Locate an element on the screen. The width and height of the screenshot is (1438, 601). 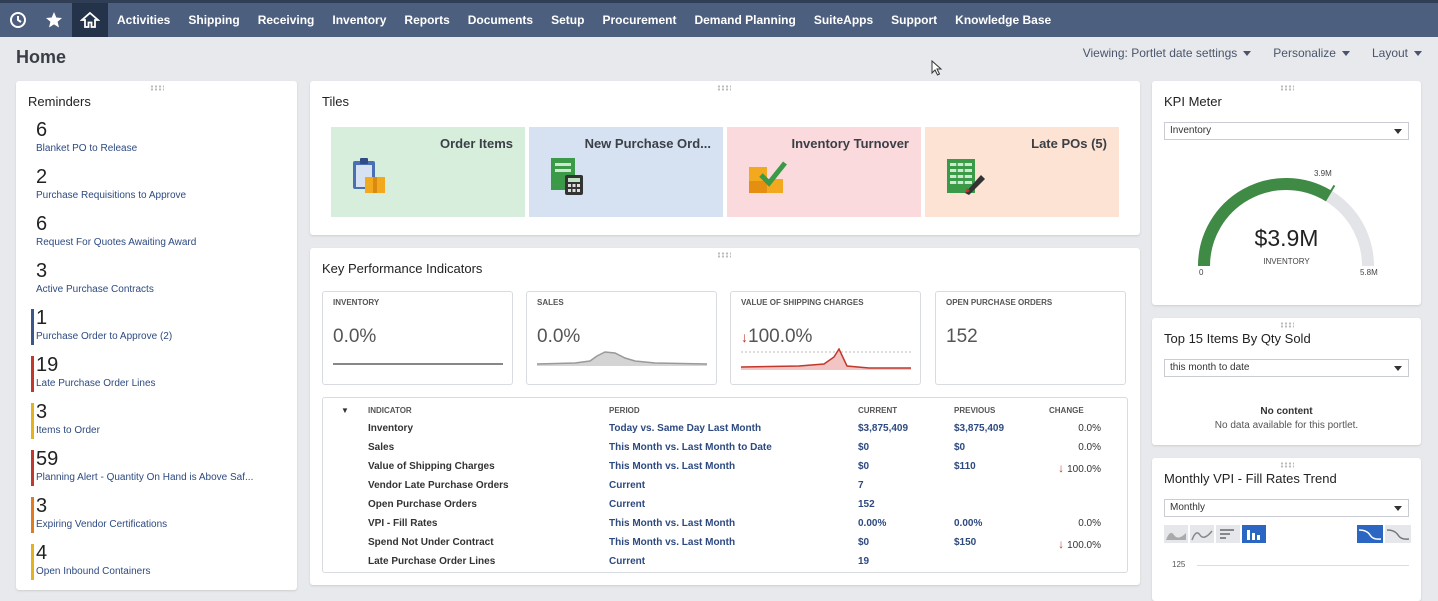
top-items-select: this month to date is located at coordinates (1286, 368).